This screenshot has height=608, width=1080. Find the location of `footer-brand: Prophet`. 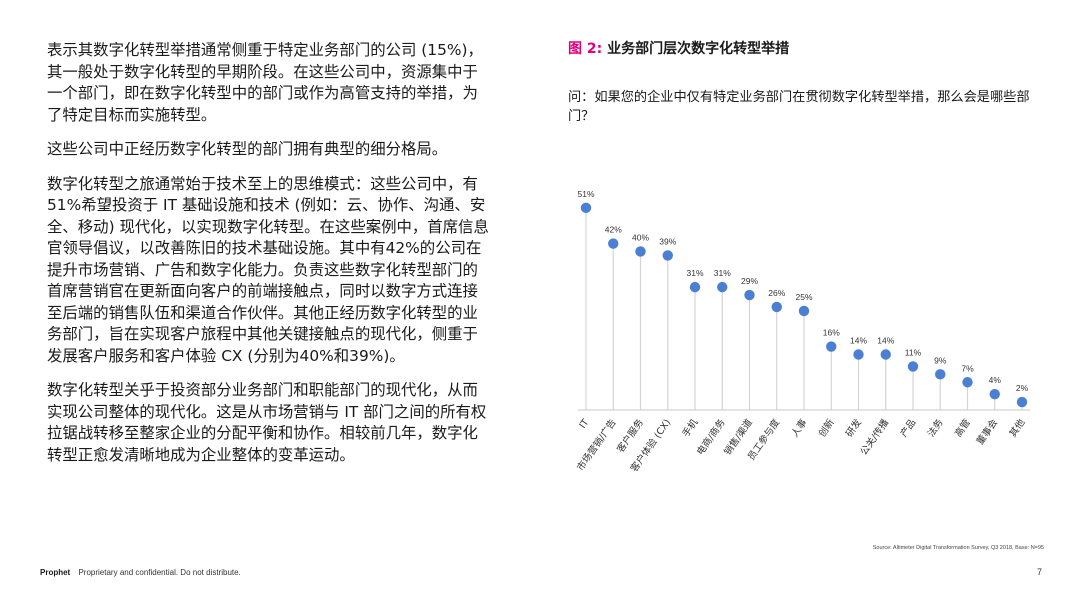

footer-brand: Prophet is located at coordinates (55, 572).